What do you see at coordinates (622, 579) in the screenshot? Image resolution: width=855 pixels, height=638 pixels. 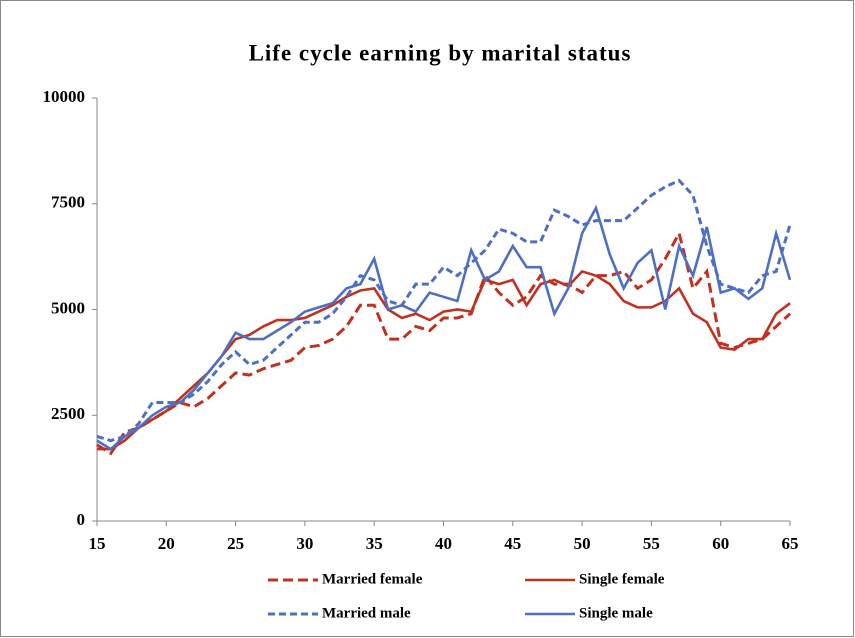 I see `legend-label: Single female` at bounding box center [622, 579].